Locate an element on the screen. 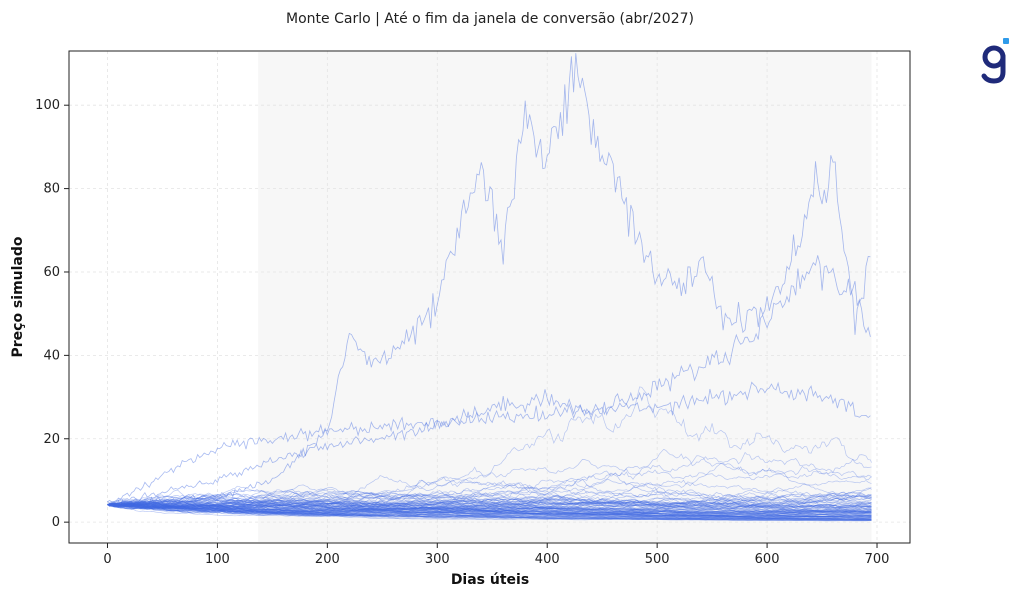  x-tick-label: 400 is located at coordinates (547, 559).